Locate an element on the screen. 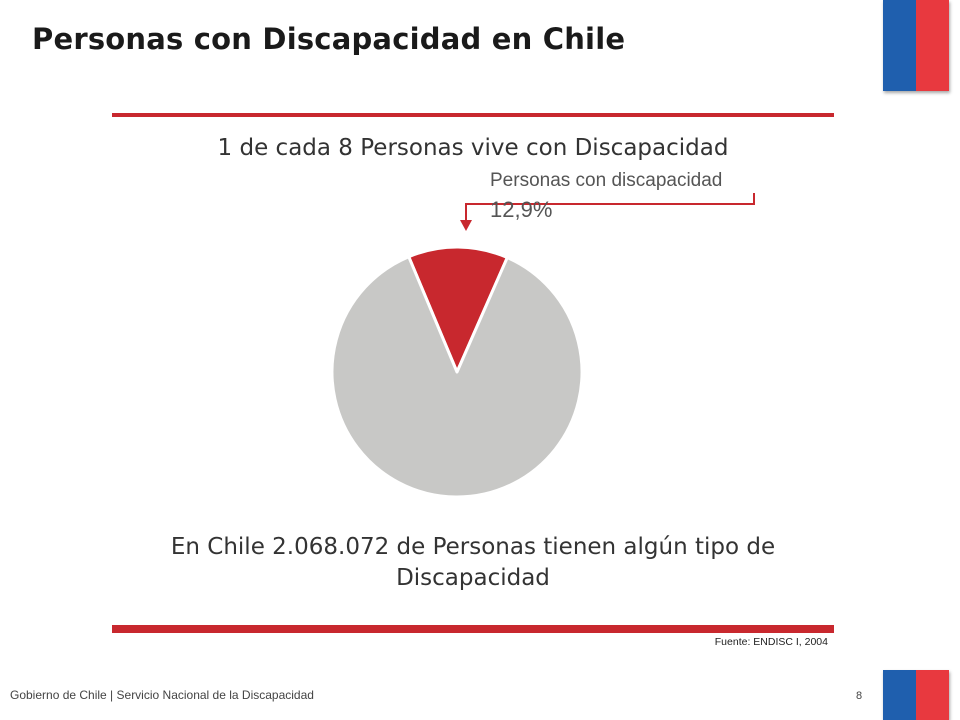 The width and height of the screenshot is (960, 720). pie is located at coordinates (457, 372).